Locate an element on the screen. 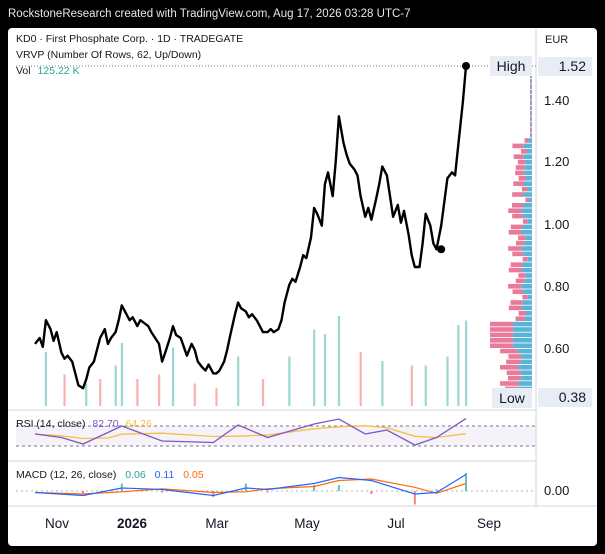 The width and height of the screenshot is (605, 554). rsi-line is located at coordinates (250, 432).